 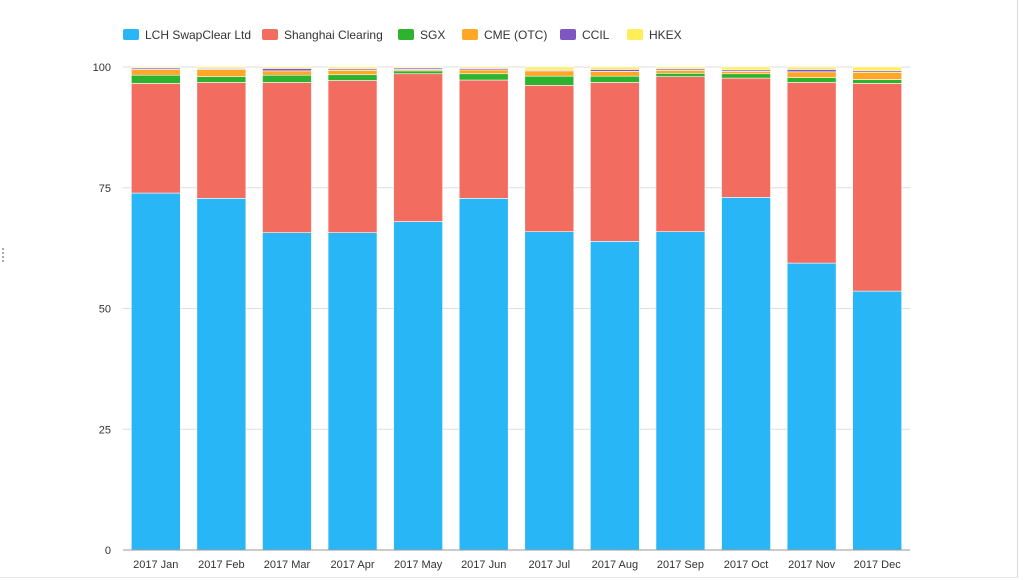 What do you see at coordinates (102, 68) in the screenshot?
I see `y-tick-label-100: 100` at bounding box center [102, 68].